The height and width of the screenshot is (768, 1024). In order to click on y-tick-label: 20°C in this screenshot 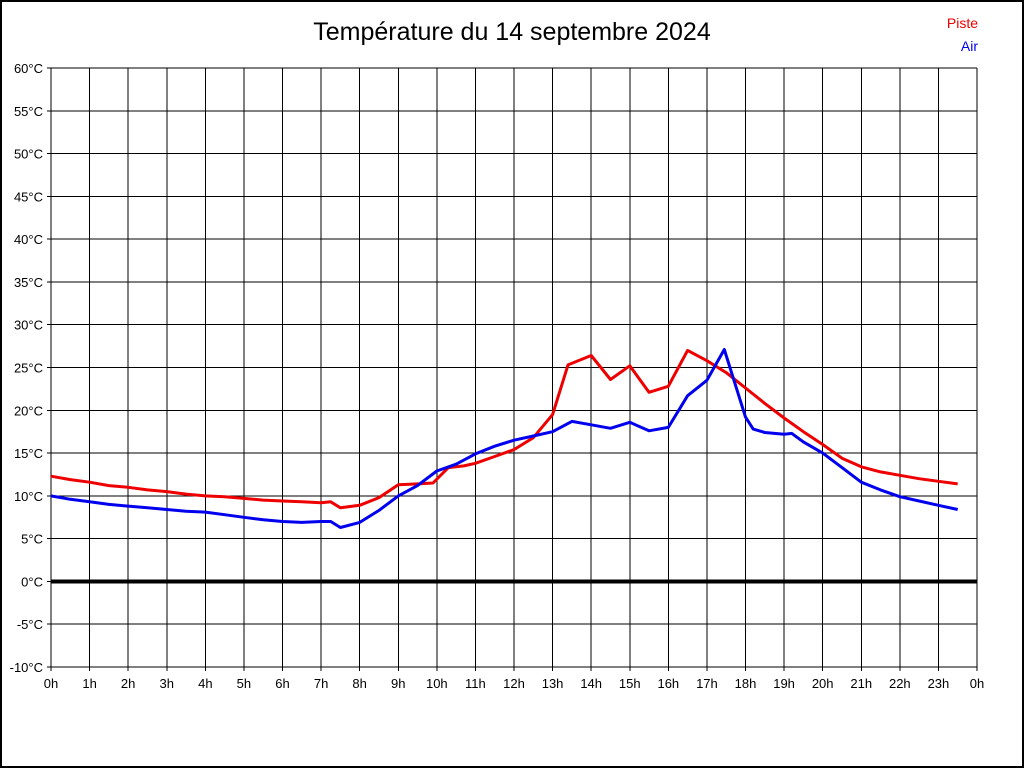, I will do `click(28, 410)`.